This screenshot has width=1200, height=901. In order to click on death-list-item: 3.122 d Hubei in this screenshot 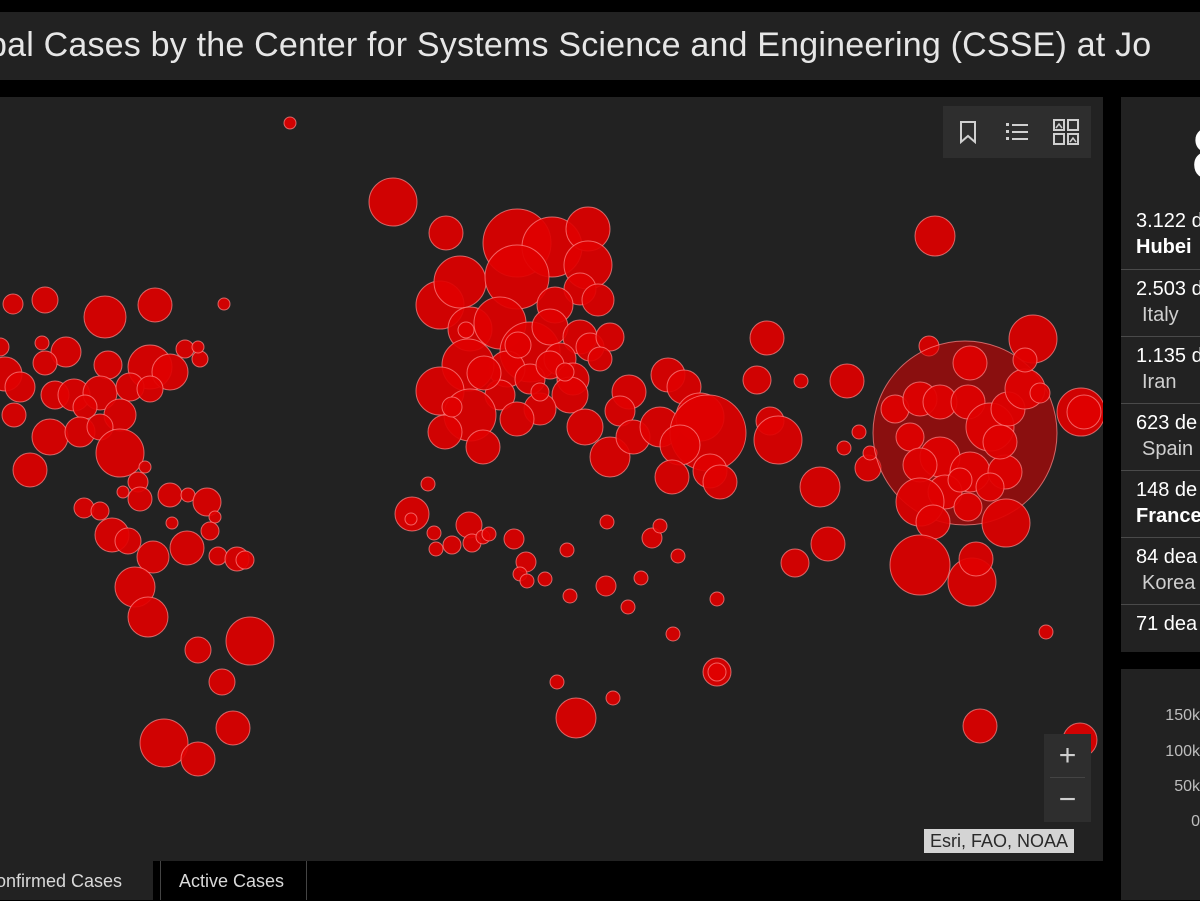, I will do `click(1160, 235)`.